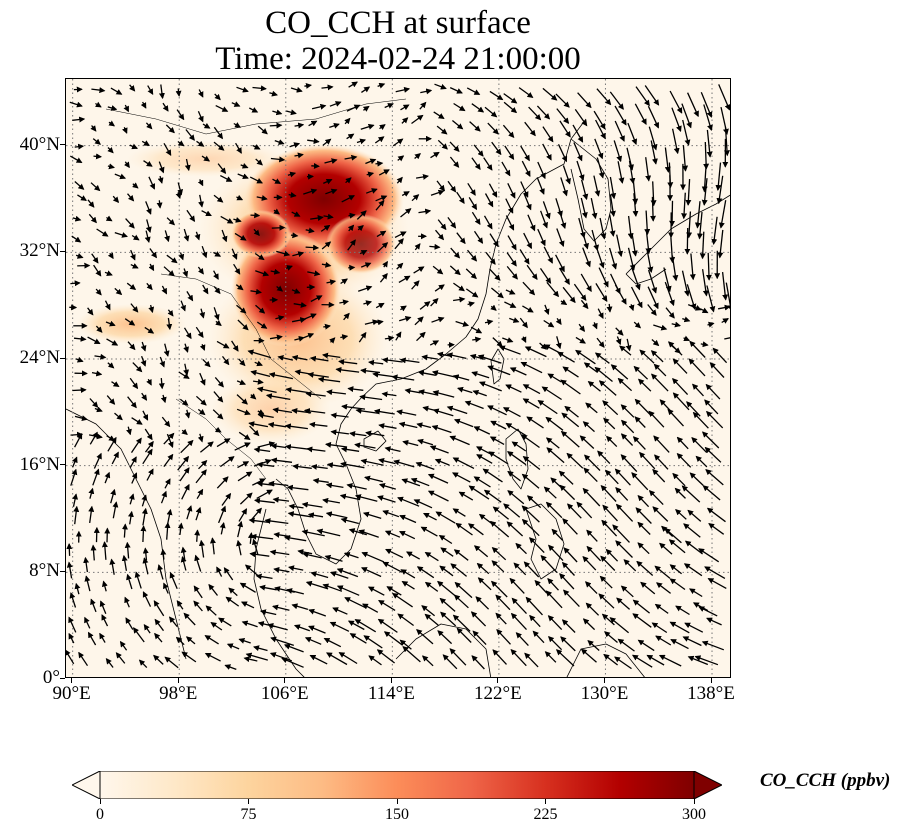  What do you see at coordinates (391, 693) in the screenshot?
I see `lon-tick-label: 114°E` at bounding box center [391, 693].